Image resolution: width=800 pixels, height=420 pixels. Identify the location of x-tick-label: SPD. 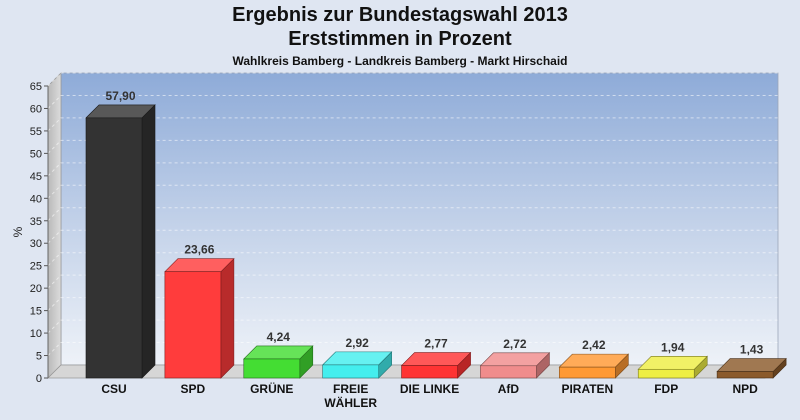
(193, 389).